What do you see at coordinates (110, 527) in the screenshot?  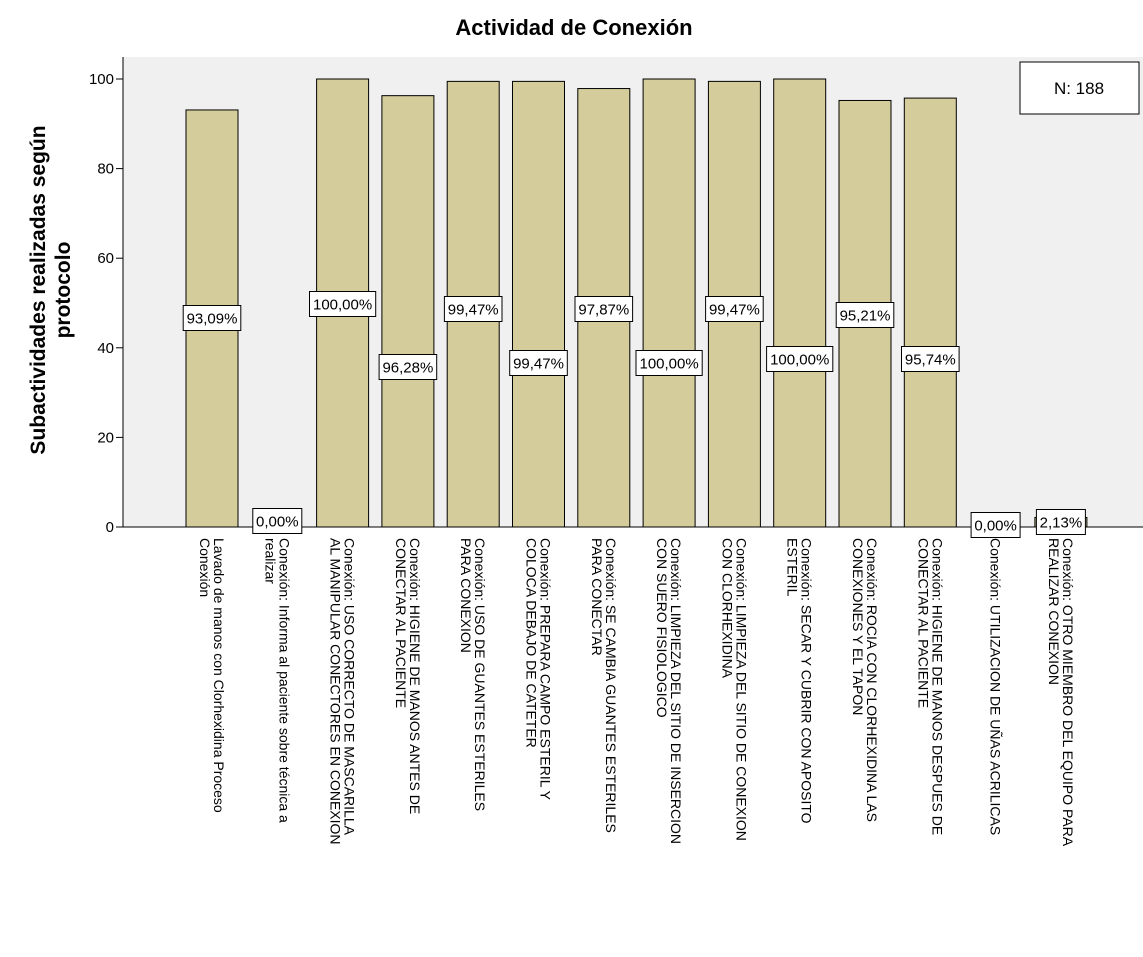 I see `y-tick-label: 0` at bounding box center [110, 527].